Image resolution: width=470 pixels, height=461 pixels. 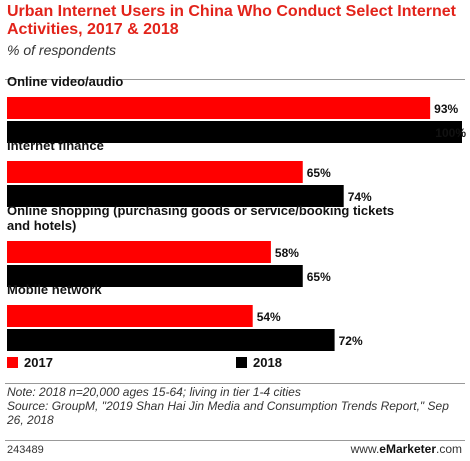 What do you see at coordinates (235, 383) in the screenshot?
I see `bottom-divider` at bounding box center [235, 383].